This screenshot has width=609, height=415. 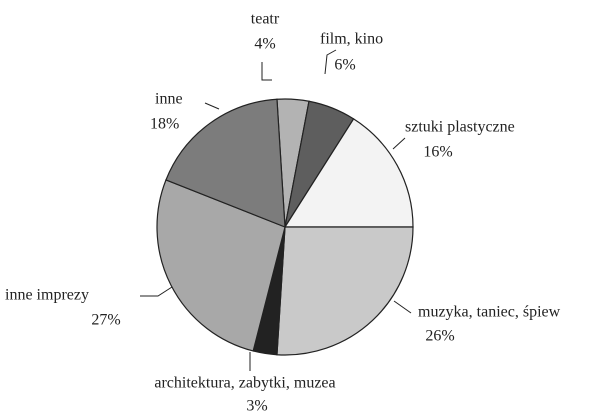 What do you see at coordinates (351, 39) in the screenshot?
I see `slice-label: film, kino` at bounding box center [351, 39].